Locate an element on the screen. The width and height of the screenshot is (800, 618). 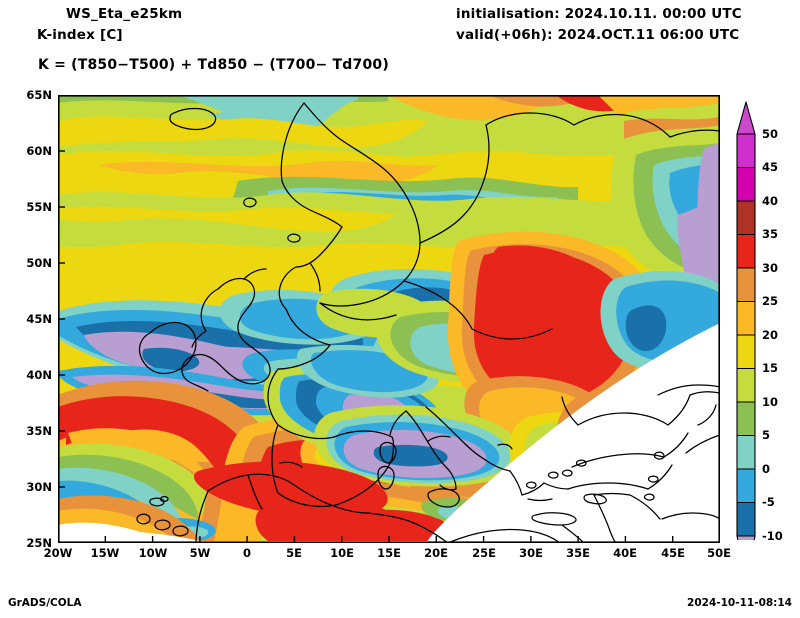
x-tick-label: 25E is located at coordinates (484, 553).